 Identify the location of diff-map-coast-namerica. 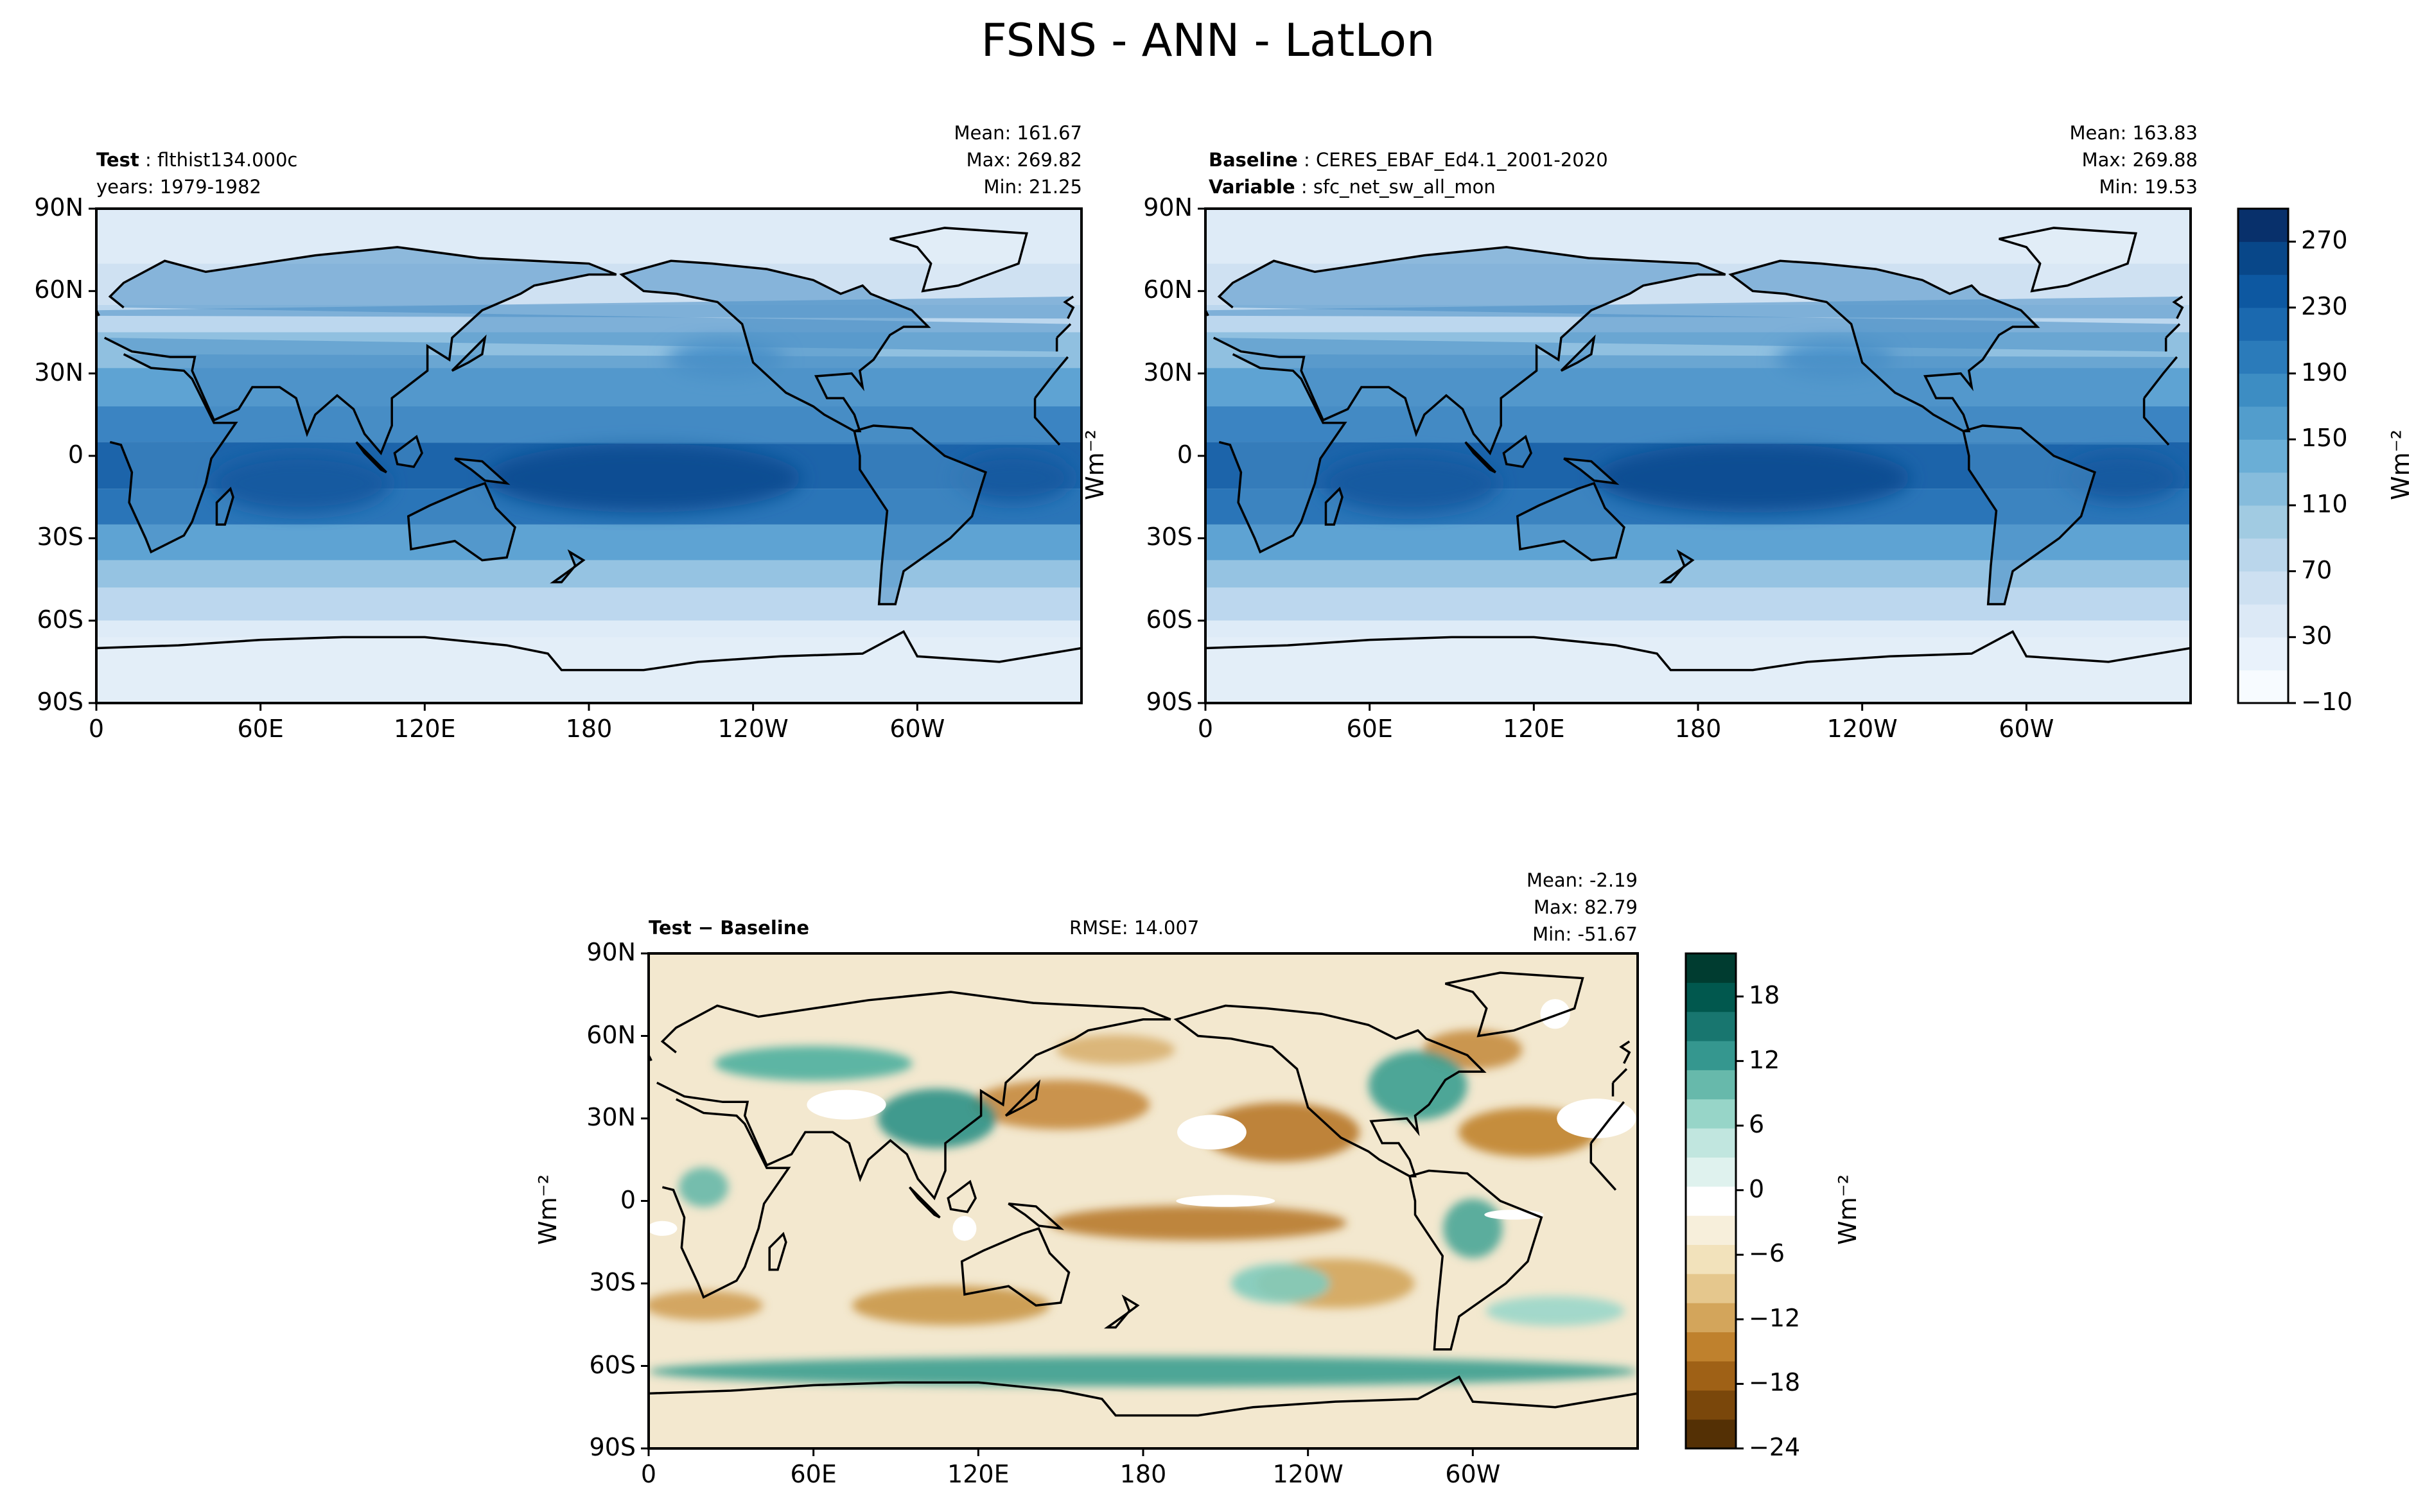
(1330, 1090).